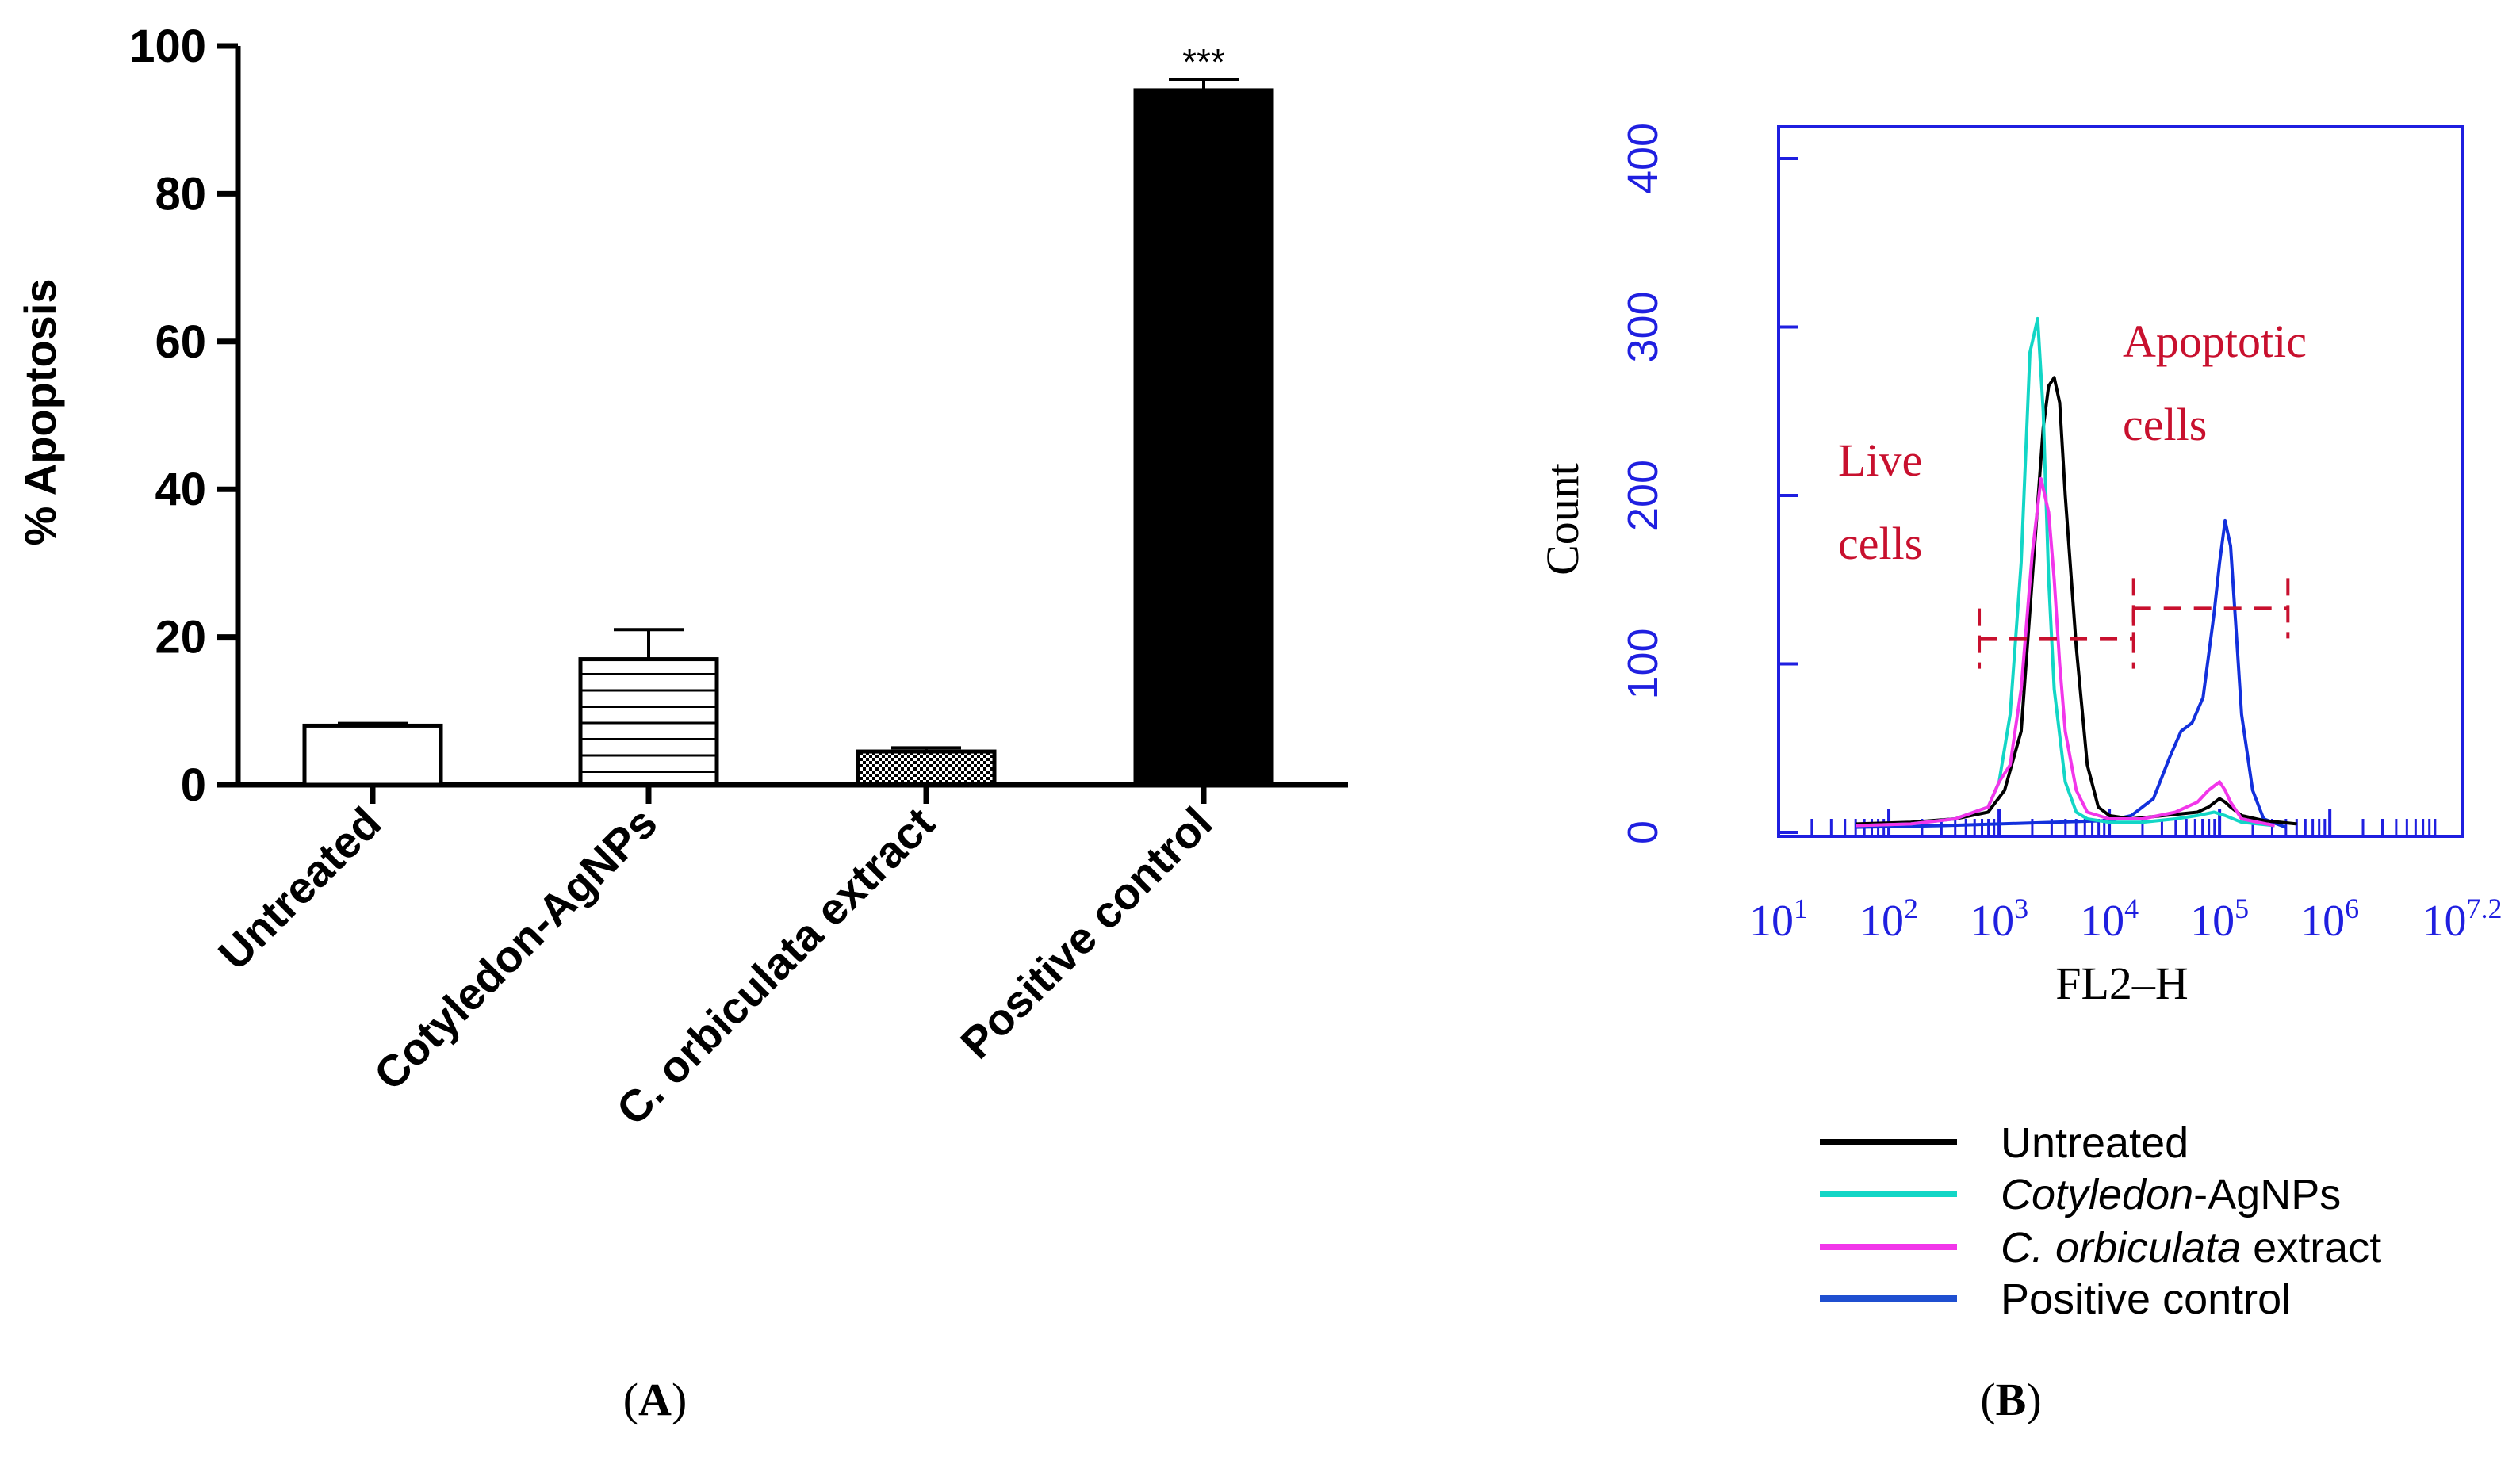 This screenshot has width=2520, height=1457. What do you see at coordinates (775, 966) in the screenshot?
I see `x-tick-label-c-orbiculata-extract: C. orbiculata extract` at bounding box center [775, 966].